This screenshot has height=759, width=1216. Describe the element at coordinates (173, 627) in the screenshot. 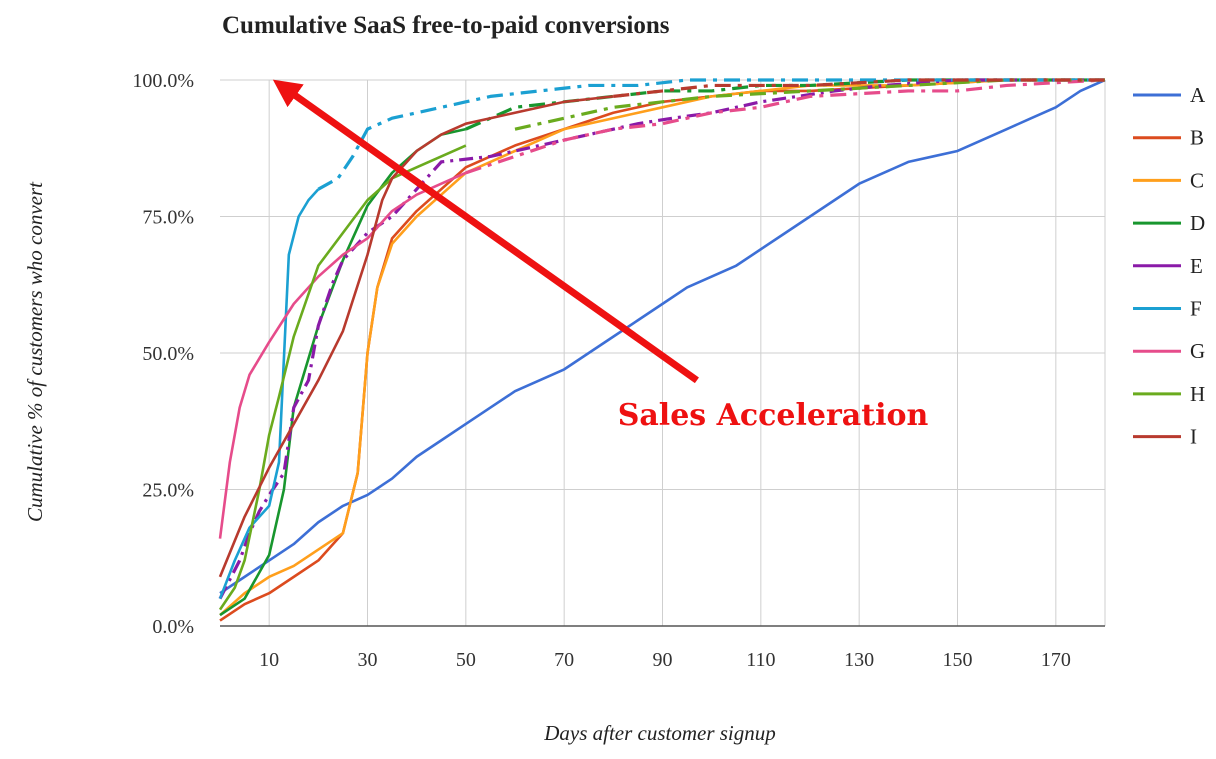

I see `y-tick-label: 0.0%` at that location.